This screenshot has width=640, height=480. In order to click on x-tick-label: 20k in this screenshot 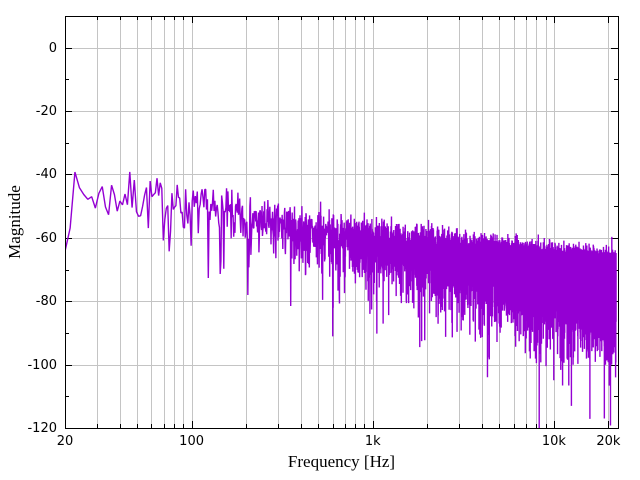, I will do `click(608, 441)`.